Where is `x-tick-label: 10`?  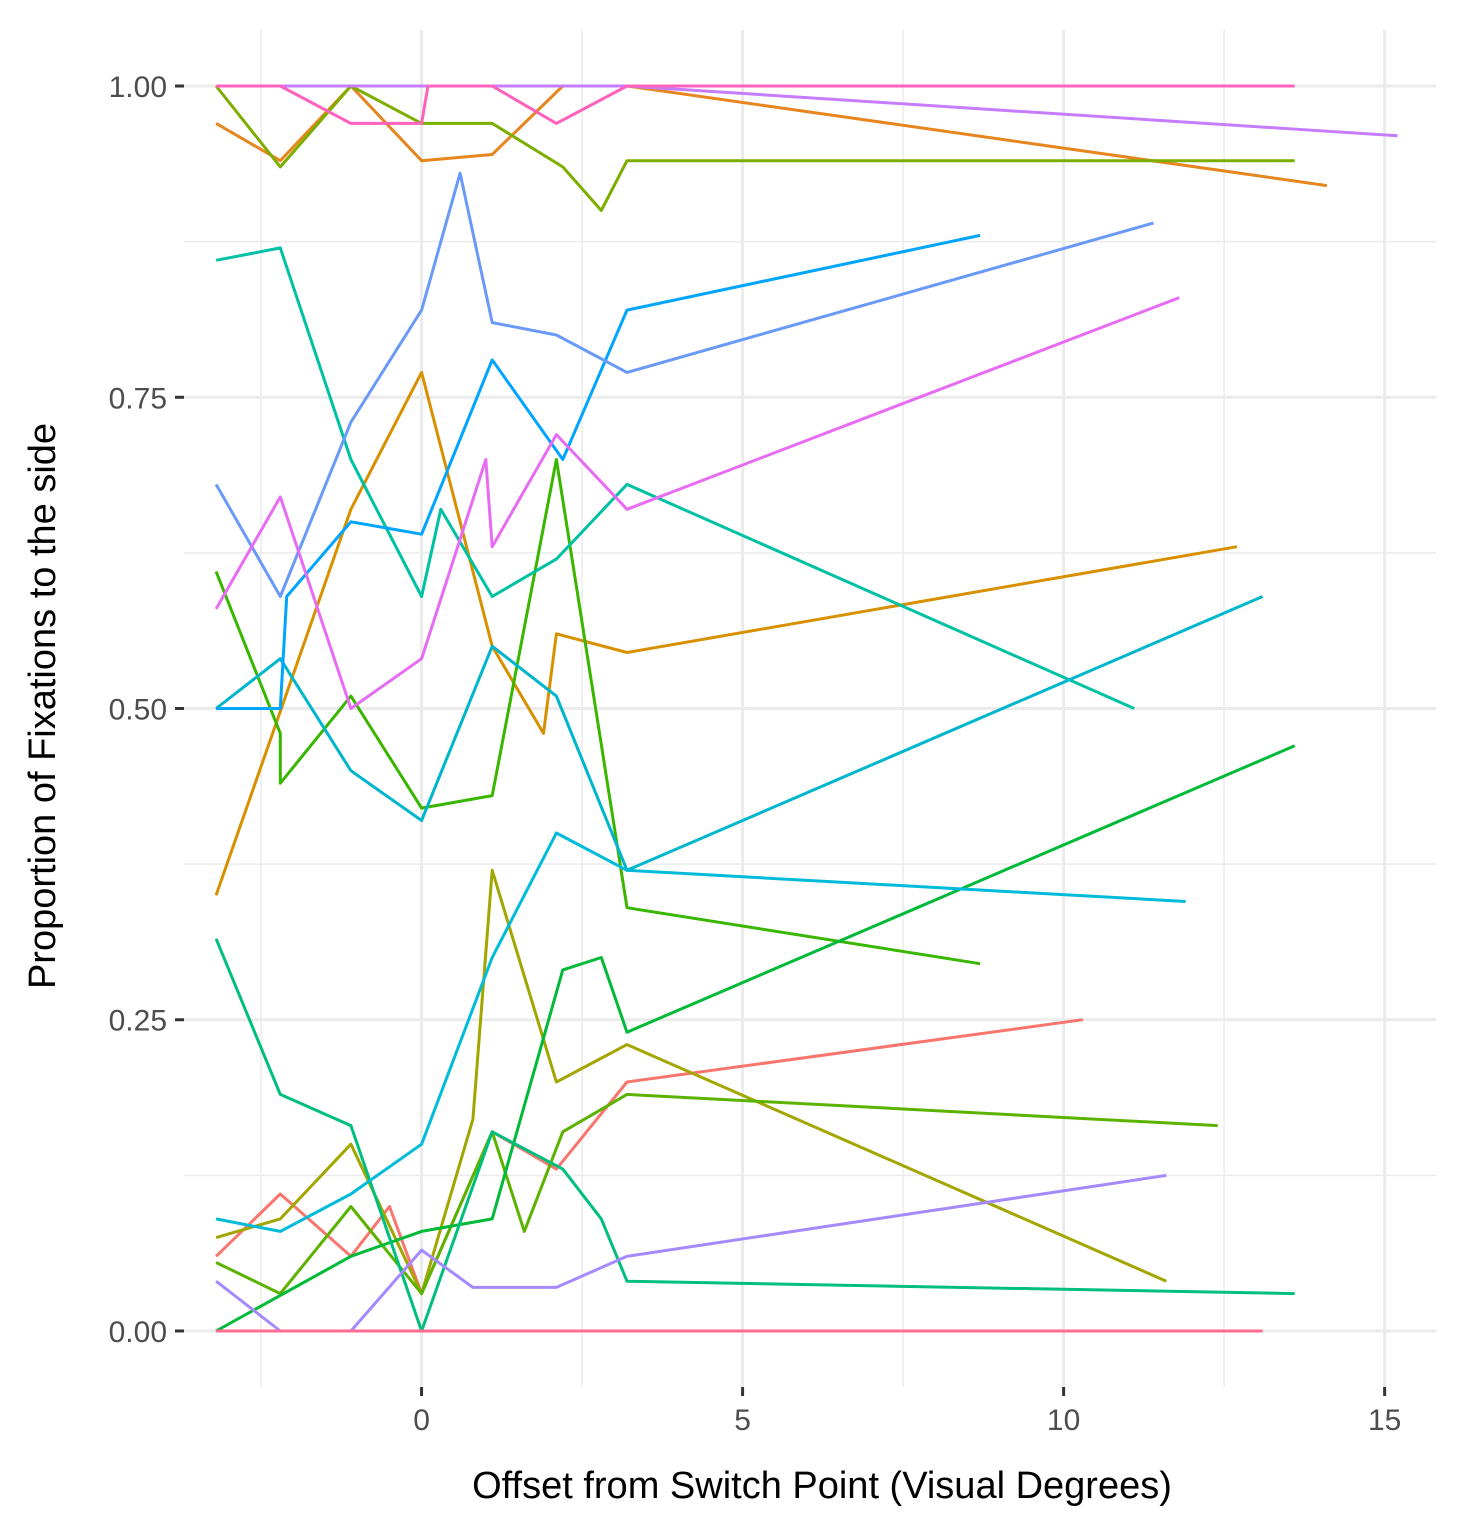
x-tick-label: 10 is located at coordinates (1063, 1420).